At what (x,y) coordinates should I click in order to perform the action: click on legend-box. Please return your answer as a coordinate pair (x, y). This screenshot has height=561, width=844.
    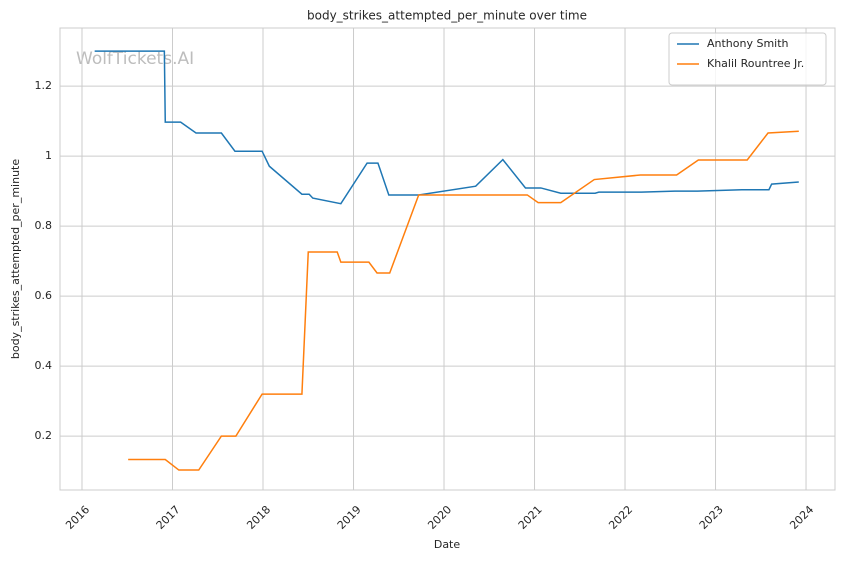
    Looking at the image, I should click on (747, 59).